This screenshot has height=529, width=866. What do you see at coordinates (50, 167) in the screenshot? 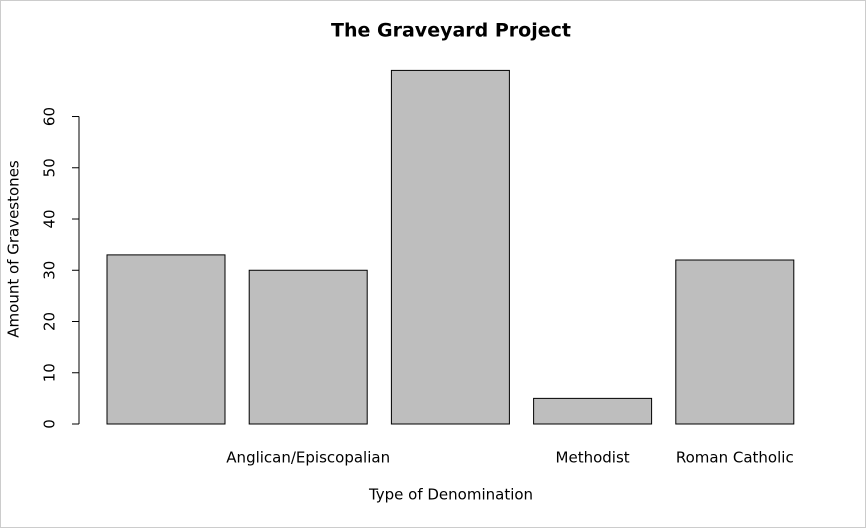
I see `y-tick-label: 50` at bounding box center [50, 167].